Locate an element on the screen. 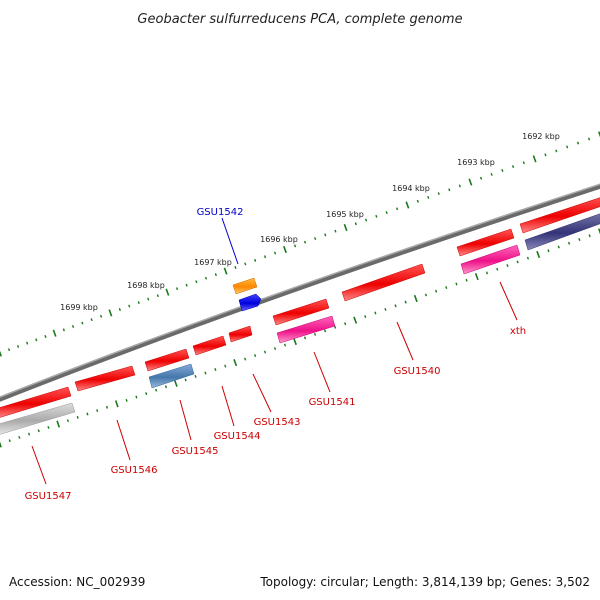 This screenshot has height=600, width=600. gene-gsu1540 is located at coordinates (383, 282).